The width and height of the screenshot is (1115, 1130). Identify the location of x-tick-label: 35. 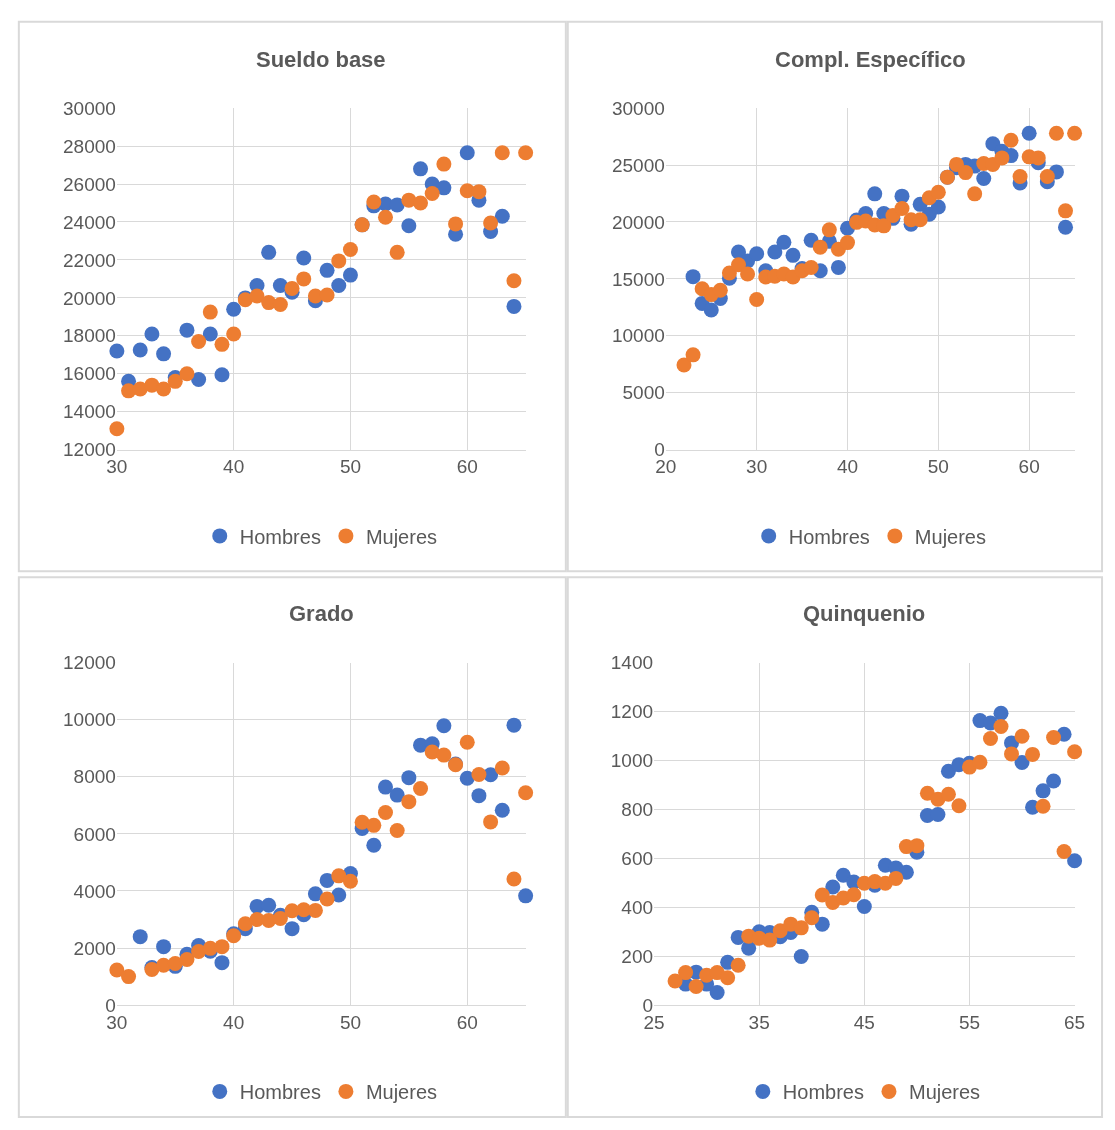
(759, 1022).